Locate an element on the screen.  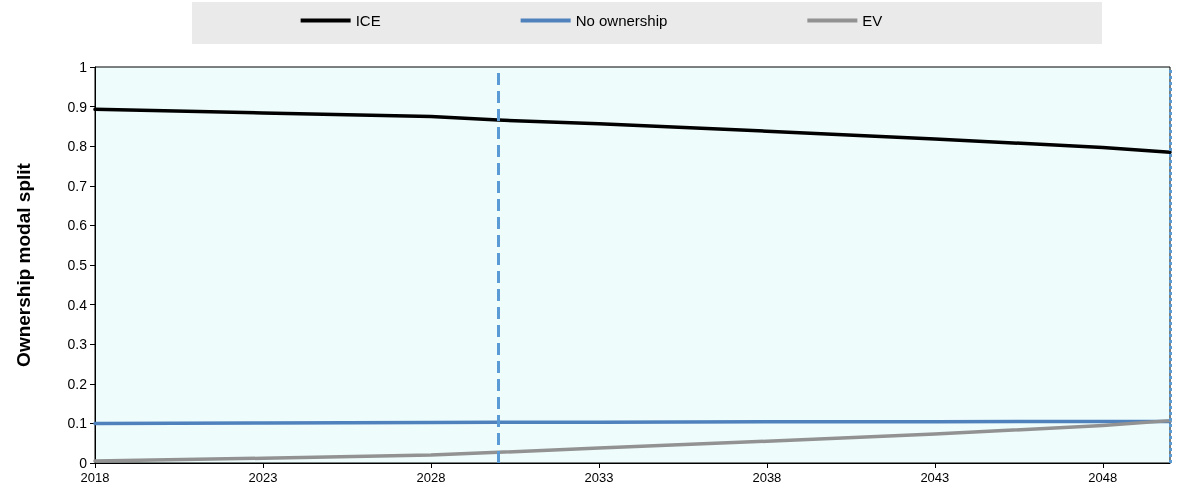
y-tick-label: 0.5 is located at coordinates (77, 265).